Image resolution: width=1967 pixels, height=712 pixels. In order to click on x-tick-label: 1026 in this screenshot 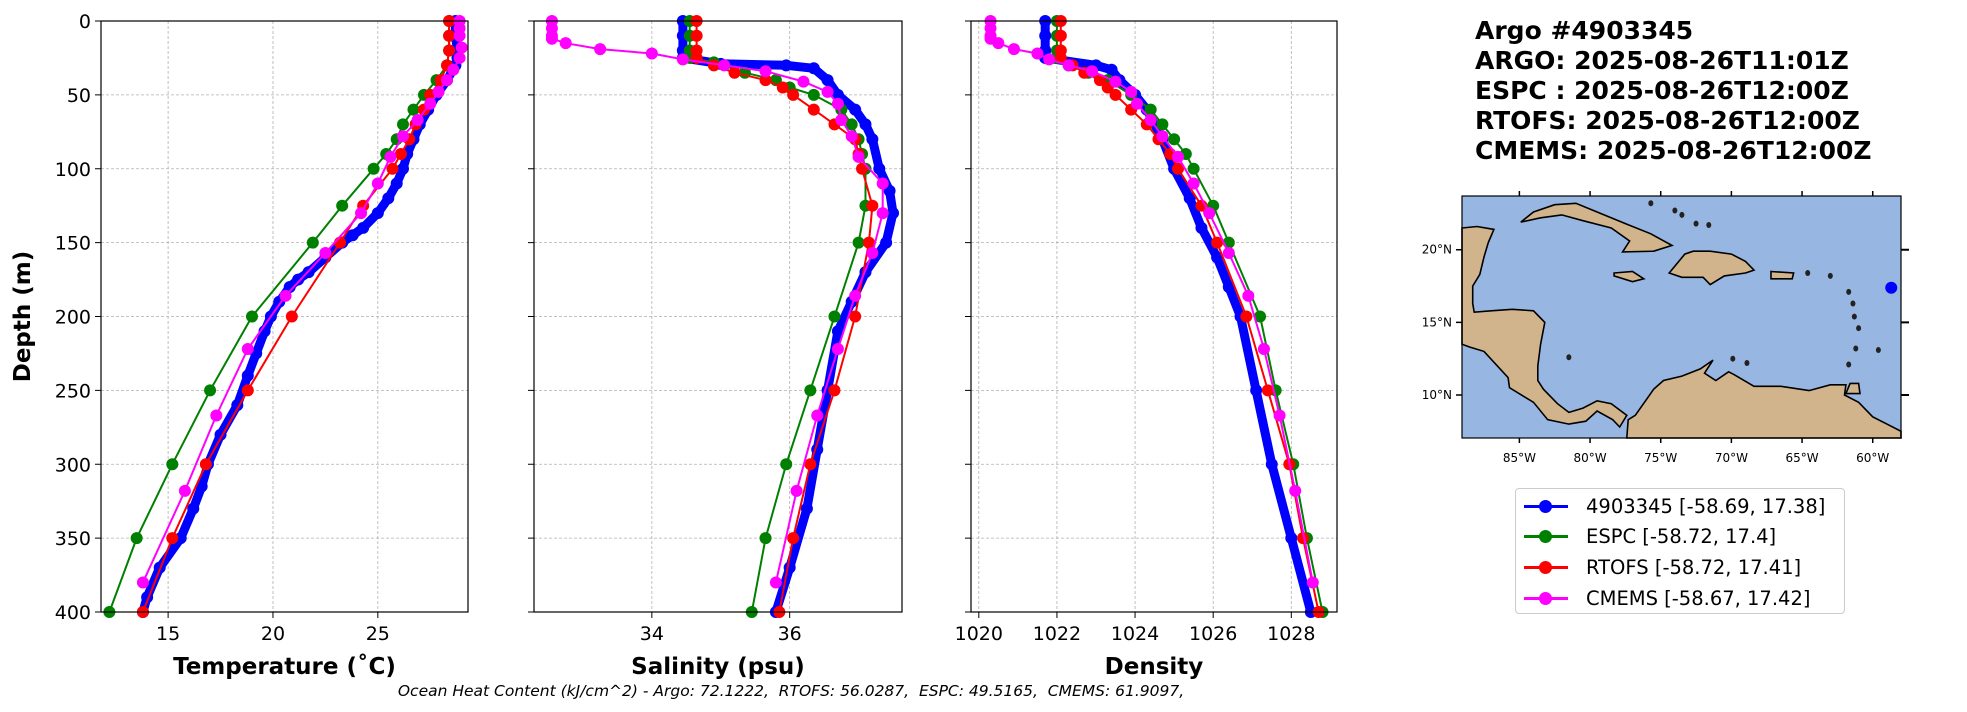, I will do `click(1213, 634)`.